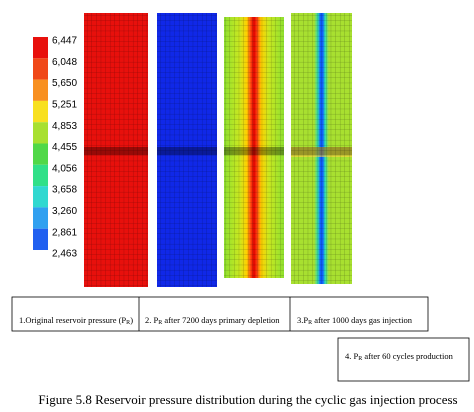 The image size is (474, 412). Describe the element at coordinates (212, 320) in the screenshot. I see `panel-caption: 2. PR after 7200 days primary depletion` at that location.